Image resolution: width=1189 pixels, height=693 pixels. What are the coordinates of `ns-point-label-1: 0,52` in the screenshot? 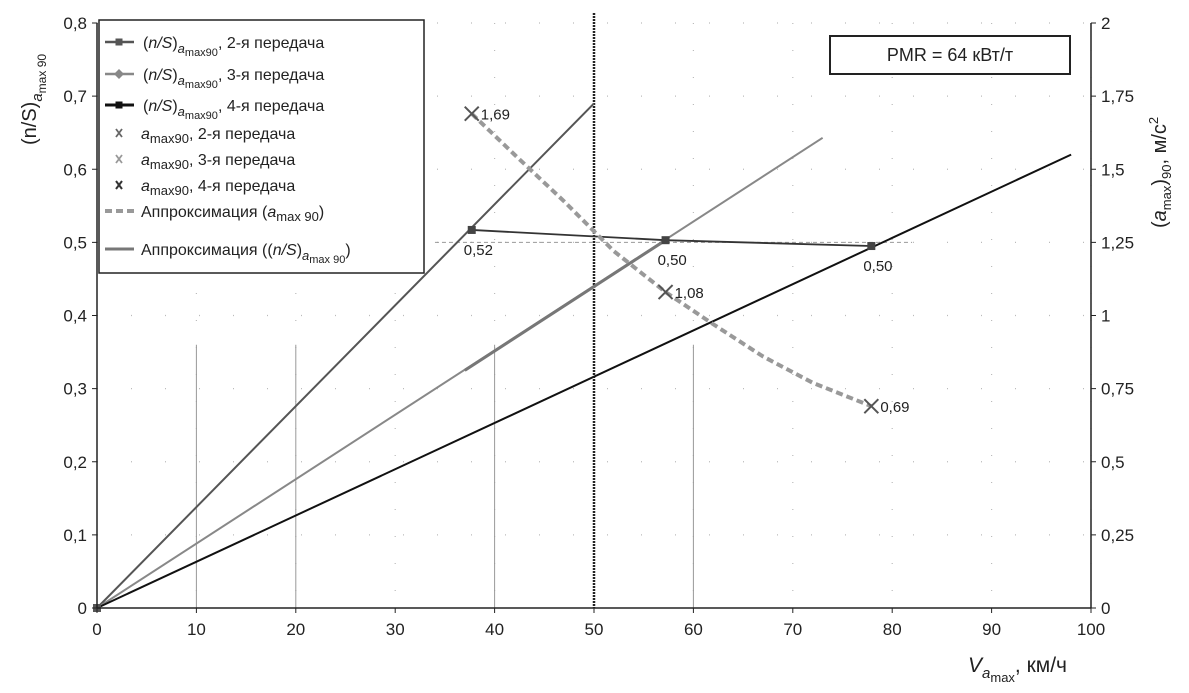 It's located at (478, 250).